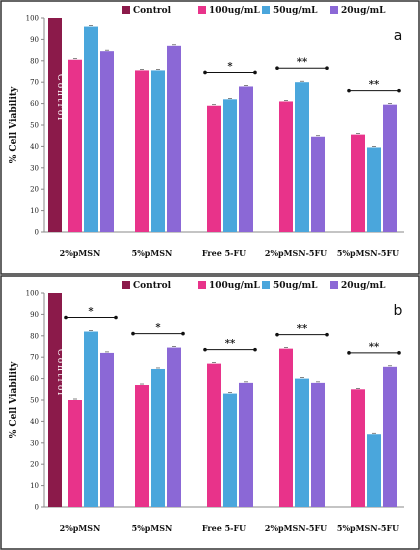 The height and width of the screenshot is (550, 420). What do you see at coordinates (34, 147) in the screenshot?
I see `y-tick-label: 40` at bounding box center [34, 147].